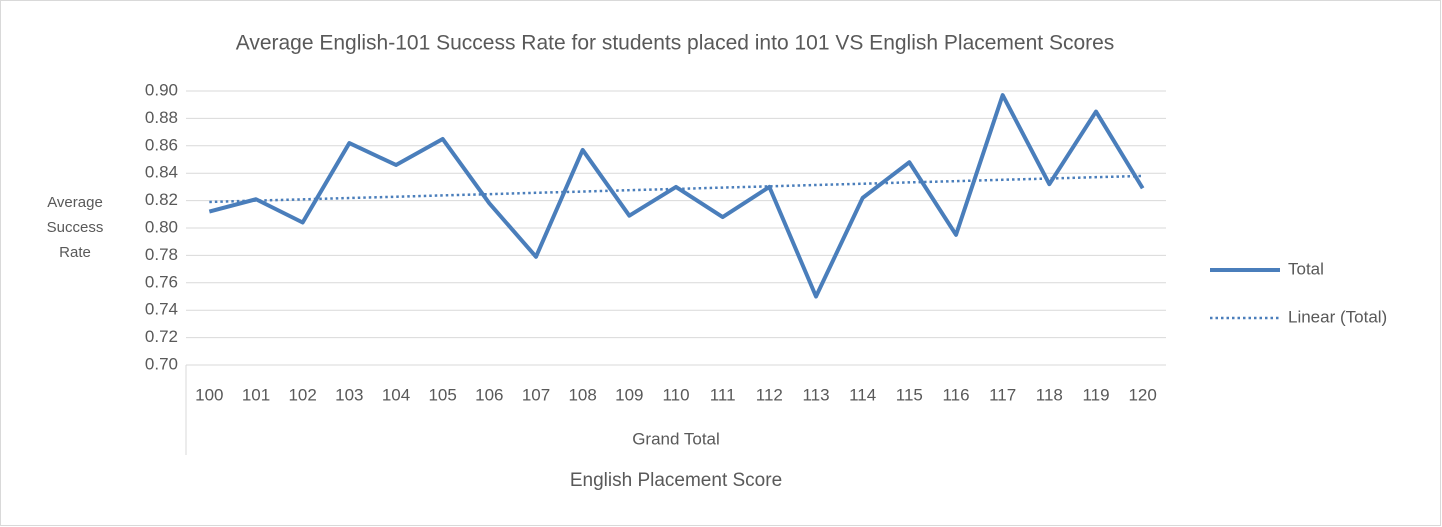  Describe the element at coordinates (1002, 394) in the screenshot. I see `x-tick-label: 117` at that location.